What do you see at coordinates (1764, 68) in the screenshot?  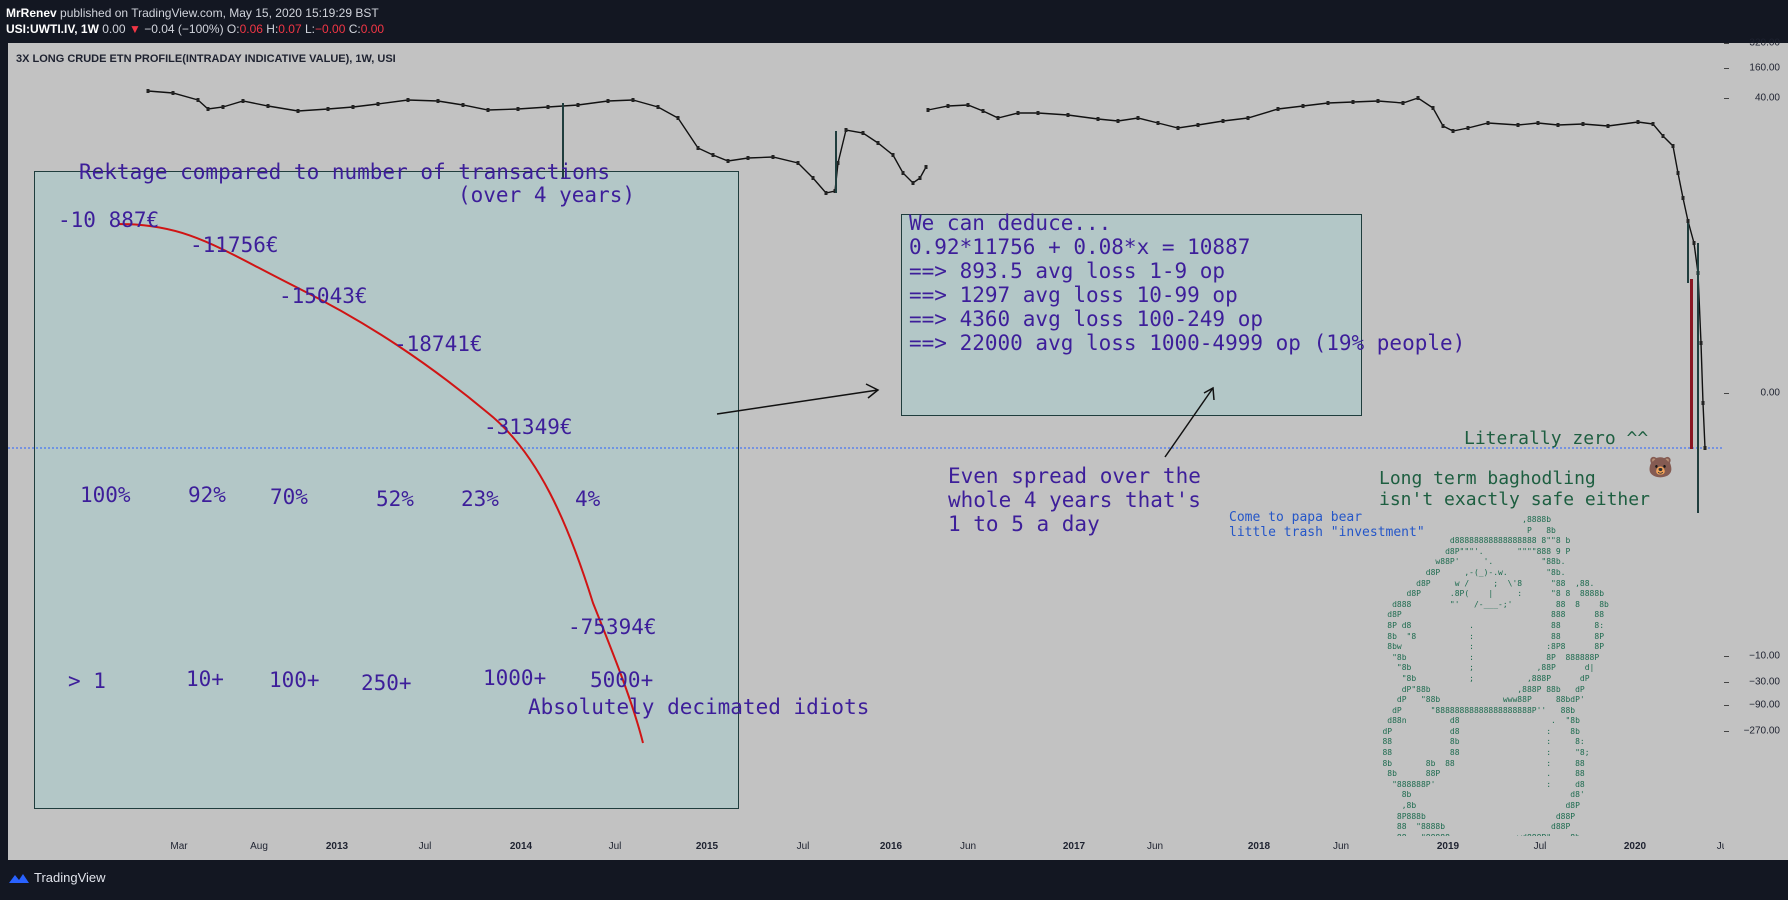 I see `price-axis-label: 160.00` at bounding box center [1764, 68].